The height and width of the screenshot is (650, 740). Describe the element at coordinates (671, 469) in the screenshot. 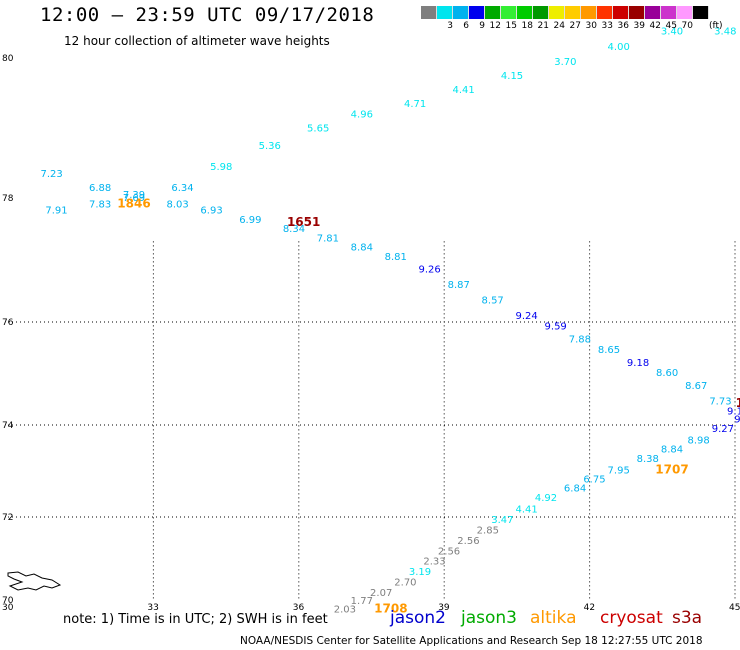

I see `pass-time: 1707` at that location.